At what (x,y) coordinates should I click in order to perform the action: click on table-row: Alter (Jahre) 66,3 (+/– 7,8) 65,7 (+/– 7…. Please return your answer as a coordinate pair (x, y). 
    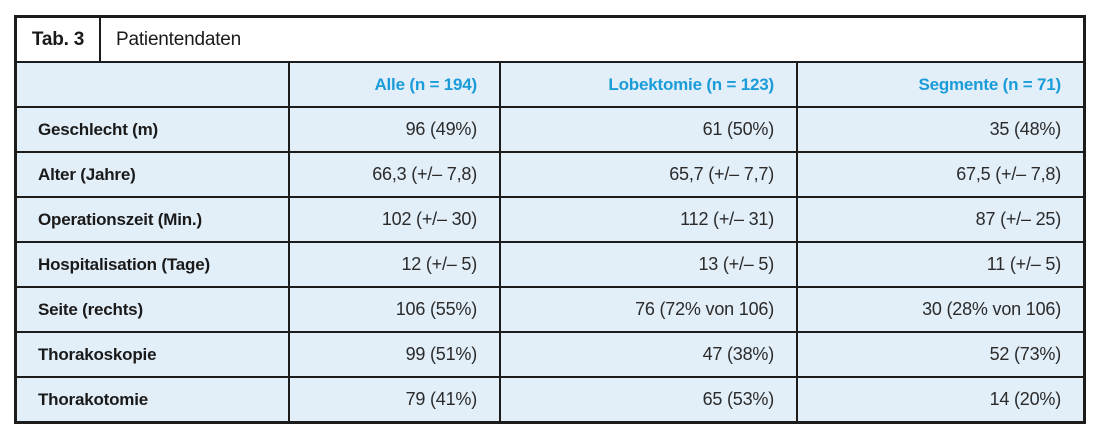
    Looking at the image, I should click on (550, 173).